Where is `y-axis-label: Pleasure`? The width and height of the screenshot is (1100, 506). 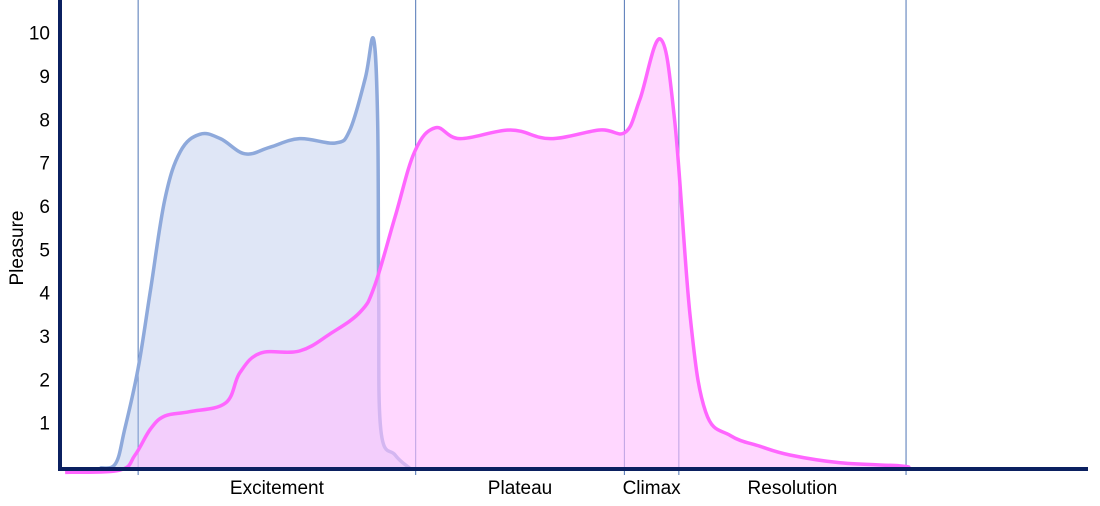
y-axis-label: Pleasure is located at coordinates (17, 248).